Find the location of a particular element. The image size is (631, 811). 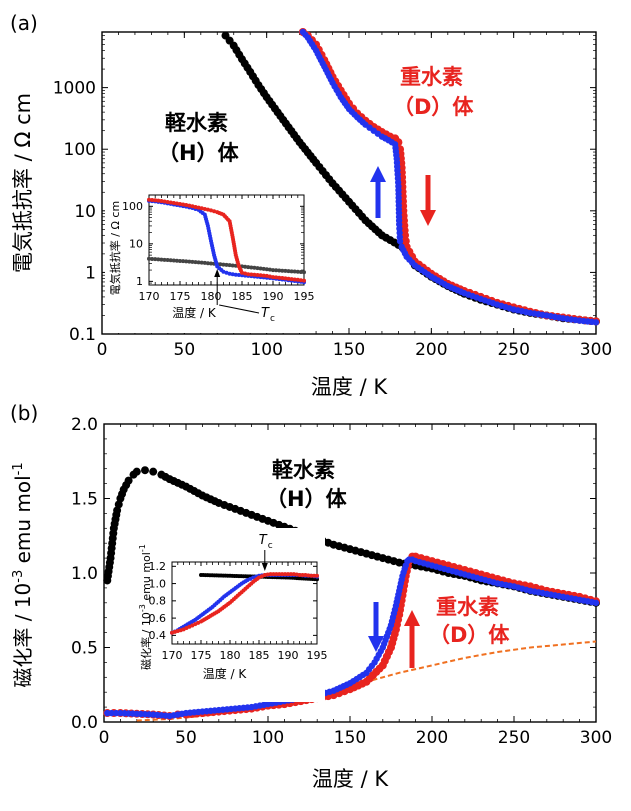

x-tick-label: 300 is located at coordinates (596, 350).